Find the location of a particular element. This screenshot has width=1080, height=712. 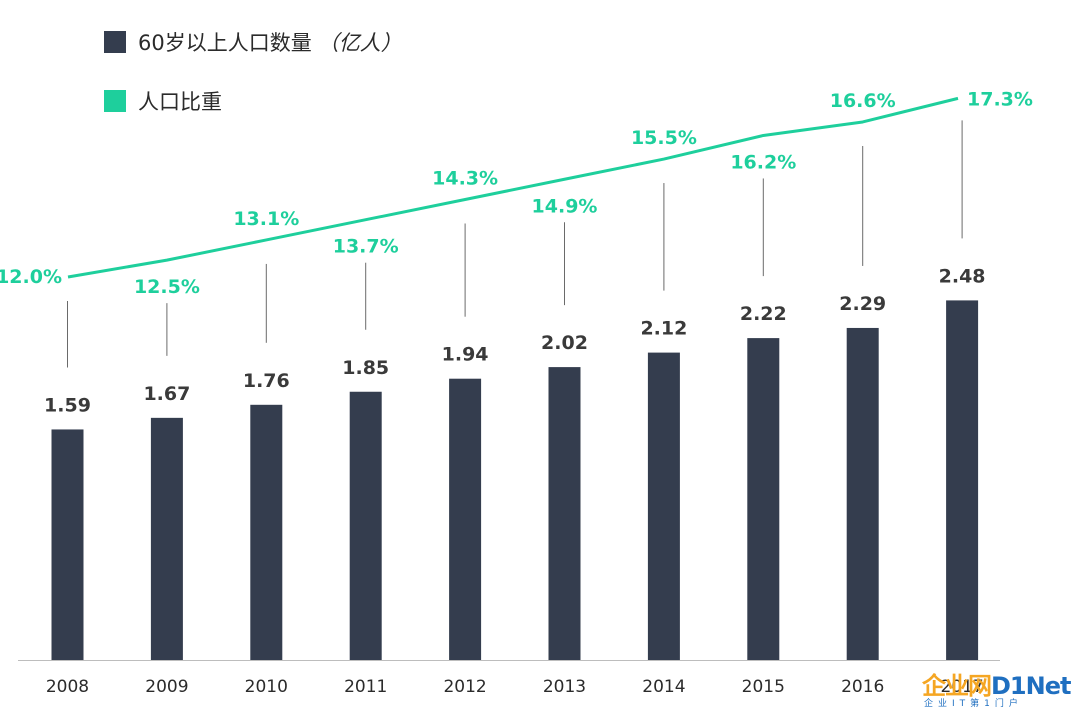

watermark-logo: 企业网D1Net 企业IT第1门户 is located at coordinates (998, 688).